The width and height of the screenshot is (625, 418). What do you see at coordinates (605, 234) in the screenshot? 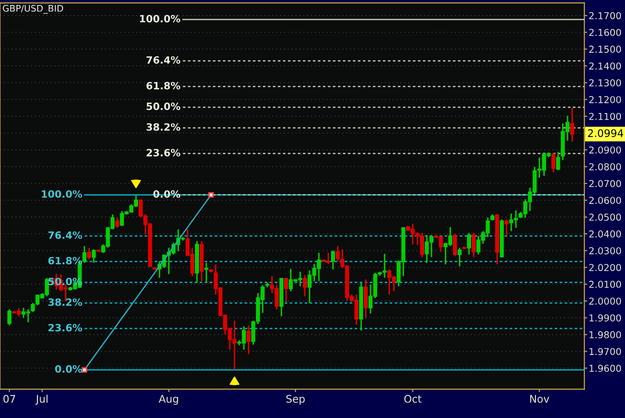
I see `y-tick-label: 2.0400` at bounding box center [605, 234].